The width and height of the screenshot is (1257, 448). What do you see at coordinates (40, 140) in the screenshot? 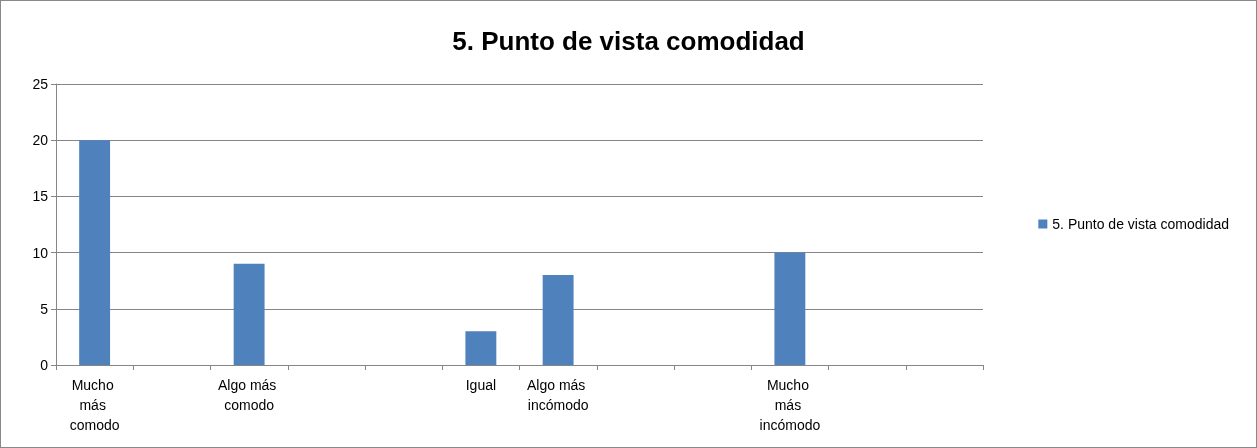
I see `y-tick-label: 20` at bounding box center [40, 140].